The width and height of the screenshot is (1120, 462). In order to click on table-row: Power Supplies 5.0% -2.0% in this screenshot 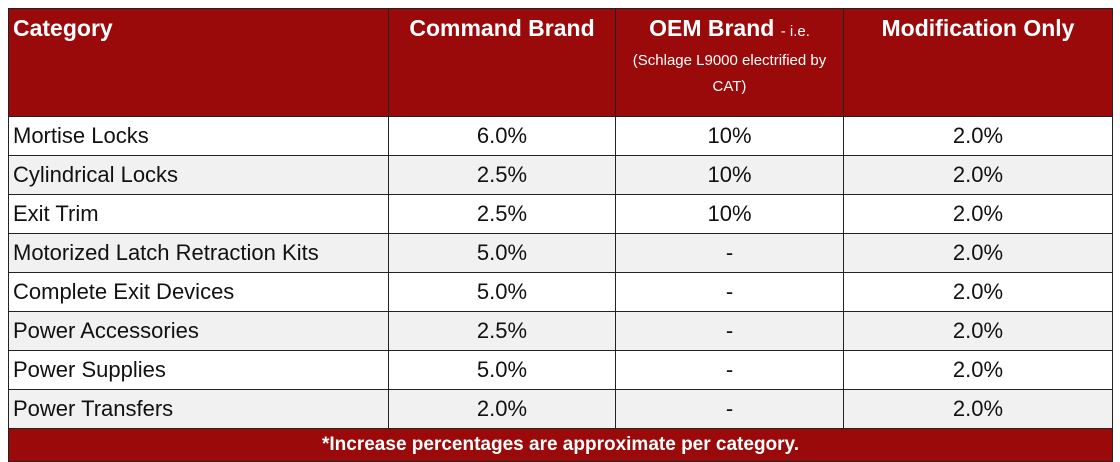, I will do `click(560, 370)`.